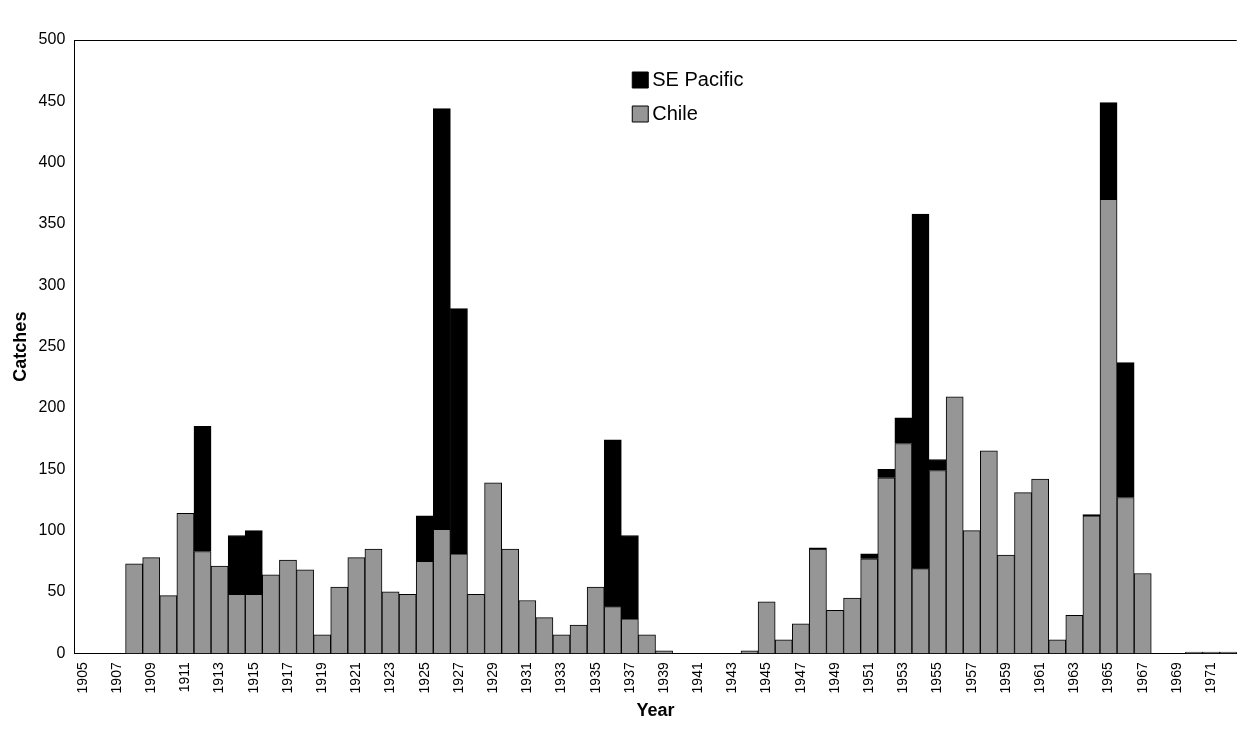 This screenshot has width=1248, height=730. What do you see at coordinates (81, 678) in the screenshot?
I see `x-tick-label: 1905` at bounding box center [81, 678].